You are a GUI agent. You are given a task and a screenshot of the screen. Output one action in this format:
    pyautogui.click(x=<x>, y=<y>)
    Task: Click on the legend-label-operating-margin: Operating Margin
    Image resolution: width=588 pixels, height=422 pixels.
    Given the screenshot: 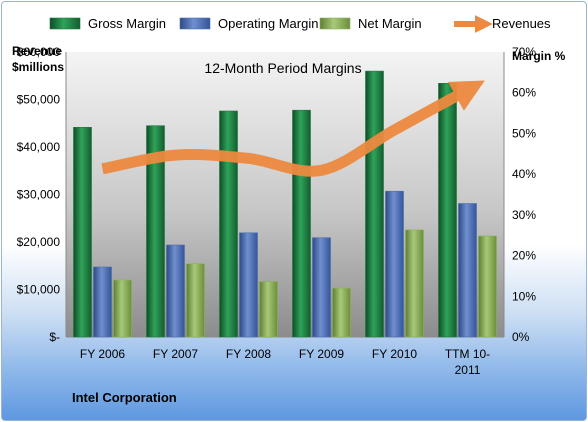 What is the action you would take?
    pyautogui.click(x=268, y=23)
    